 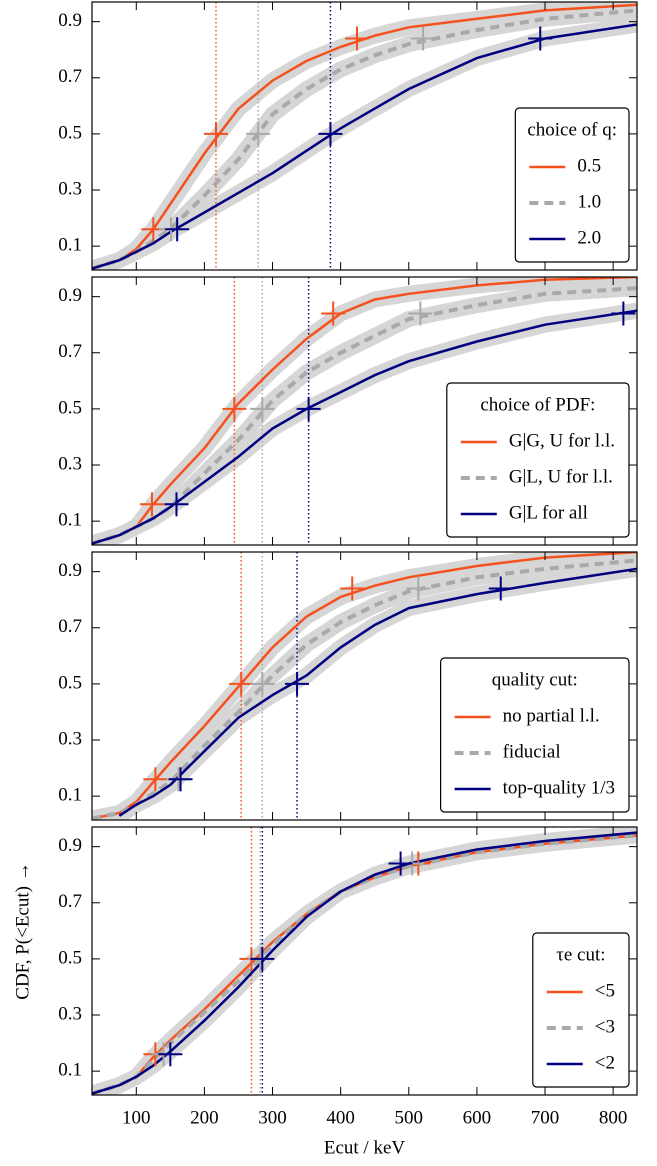 What do you see at coordinates (551, 715) in the screenshot?
I see `legend-label: no partial l.l.` at bounding box center [551, 715].